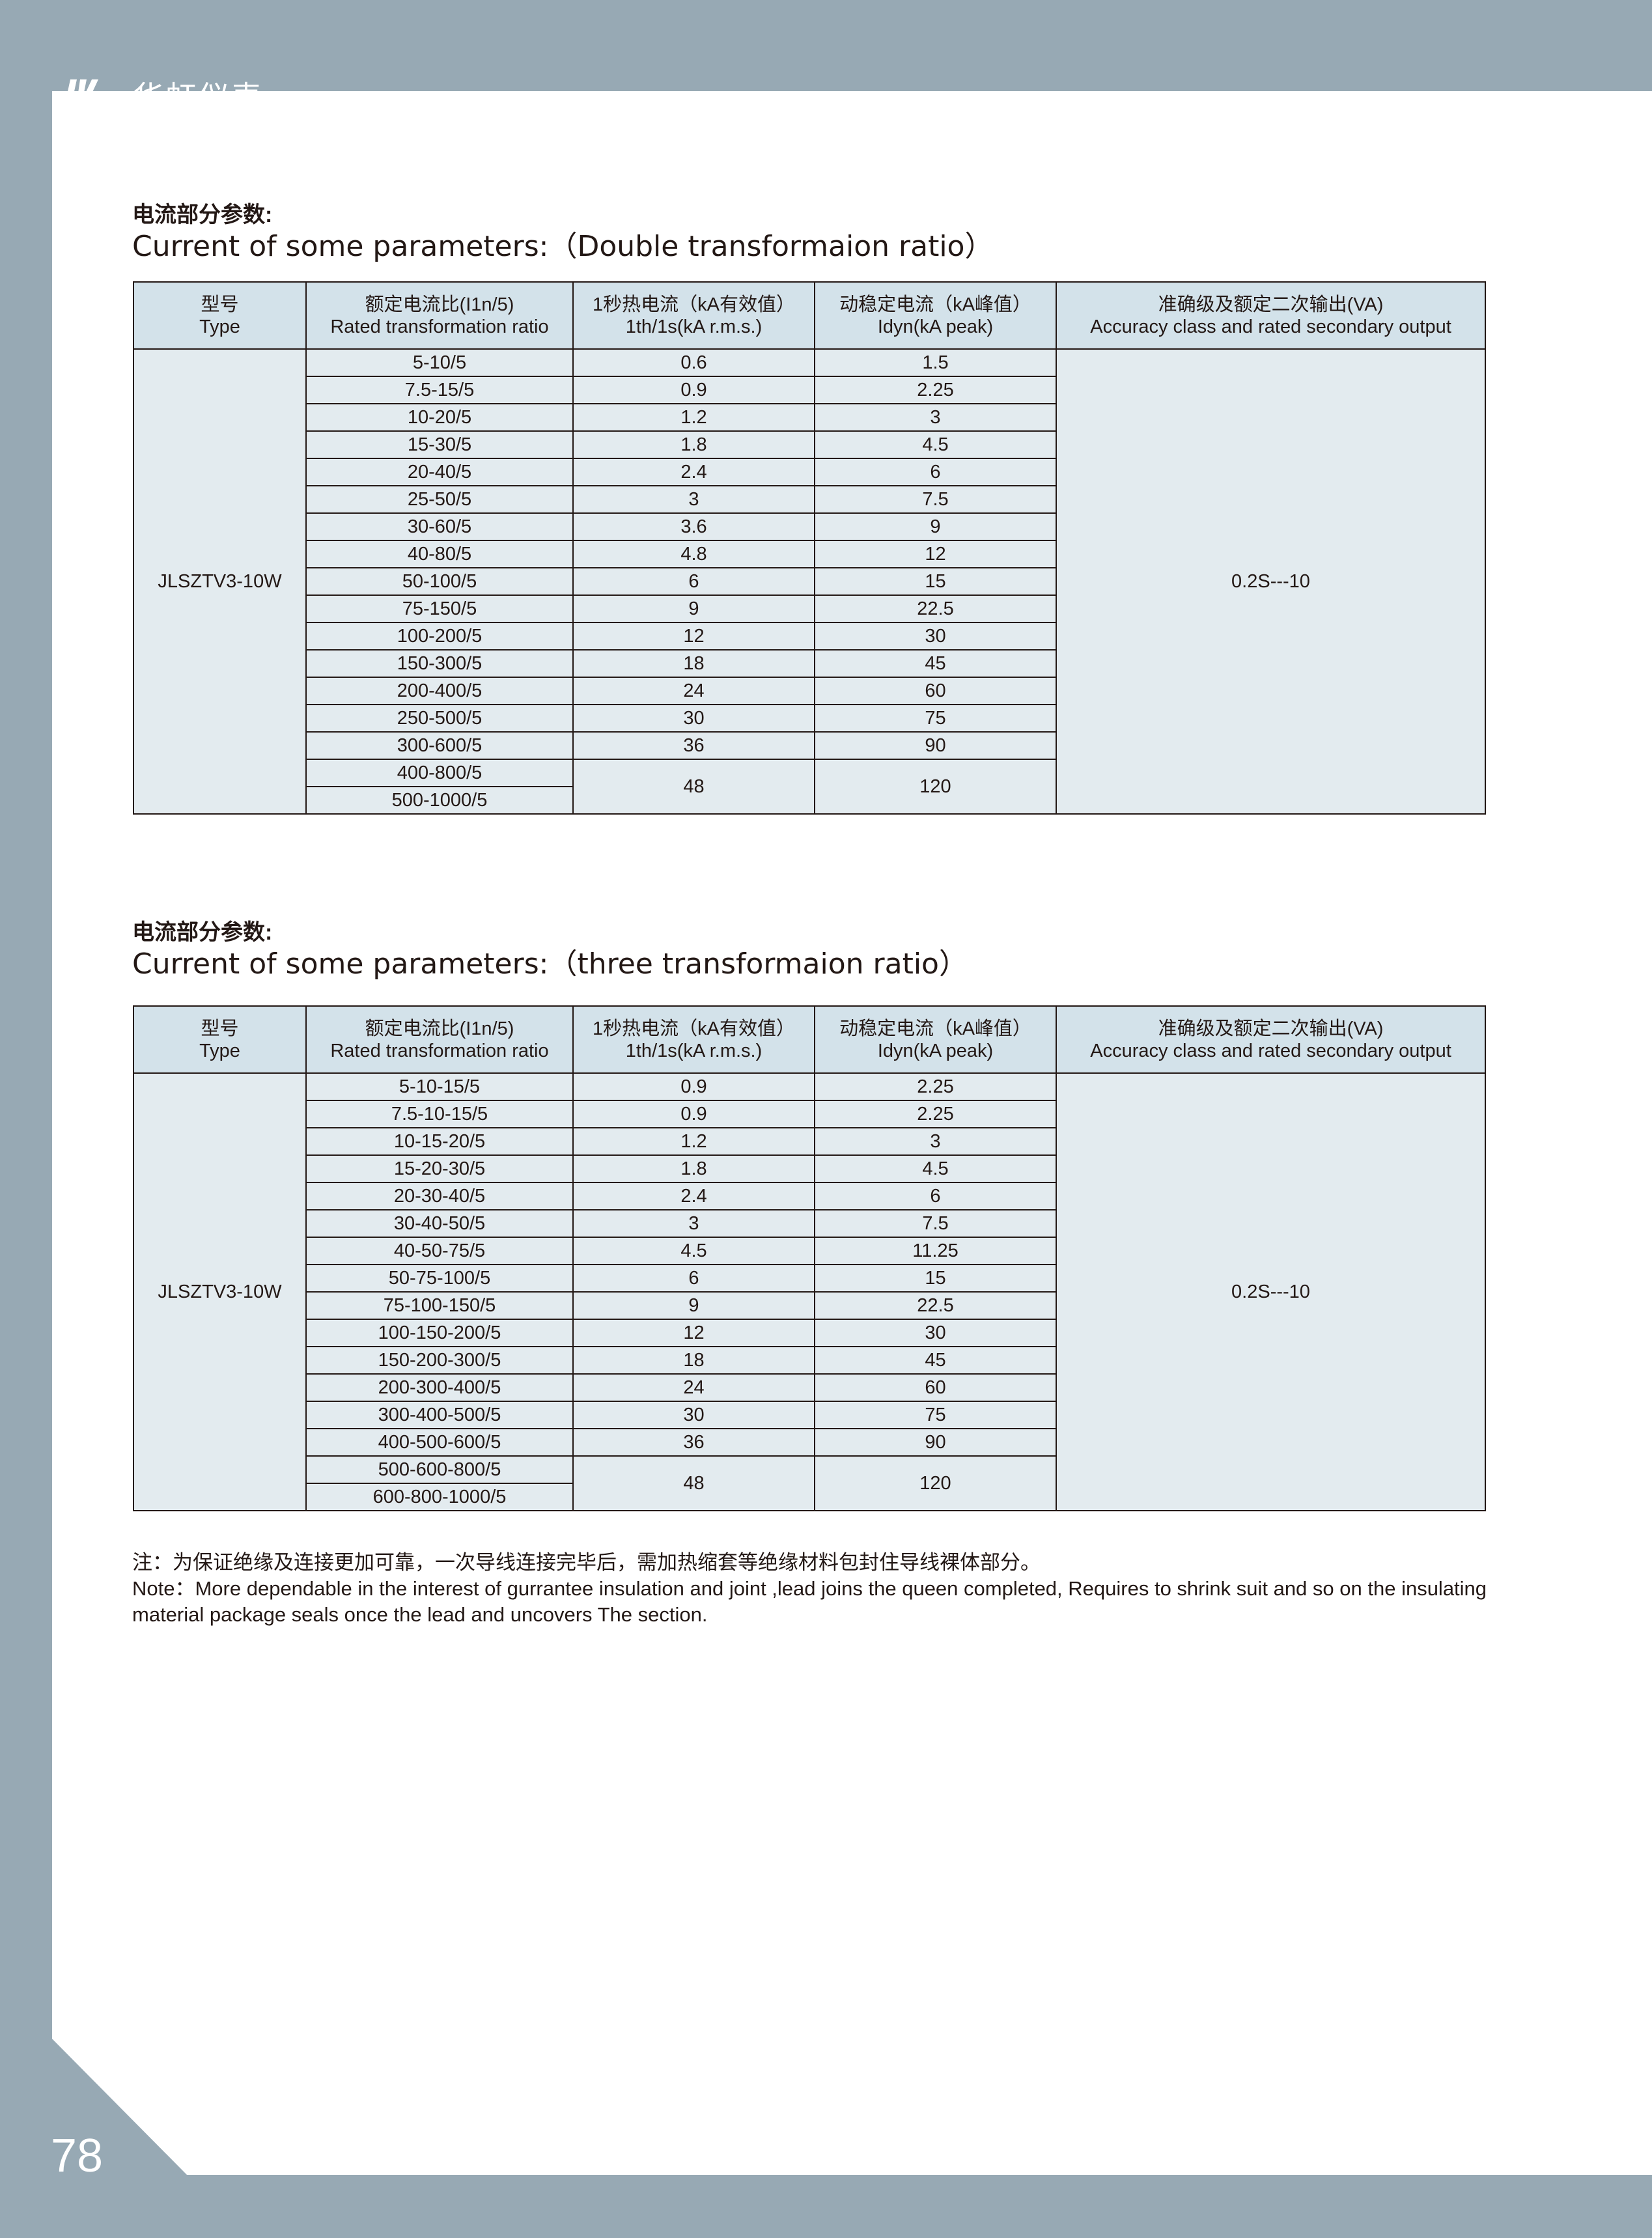 This screenshot has width=1652, height=2238. Describe the element at coordinates (809, 1114) in the screenshot. I see `table-row: 7.5-10-15/5 0.9 2.25` at that location.